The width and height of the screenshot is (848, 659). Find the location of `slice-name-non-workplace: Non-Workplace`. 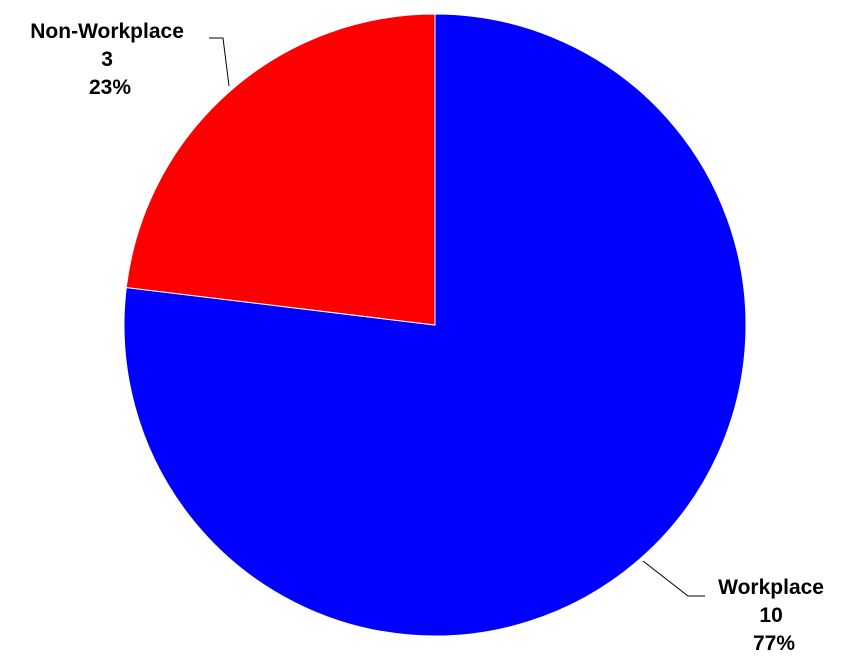

slice-name-non-workplace: Non-Workplace is located at coordinates (107, 31).